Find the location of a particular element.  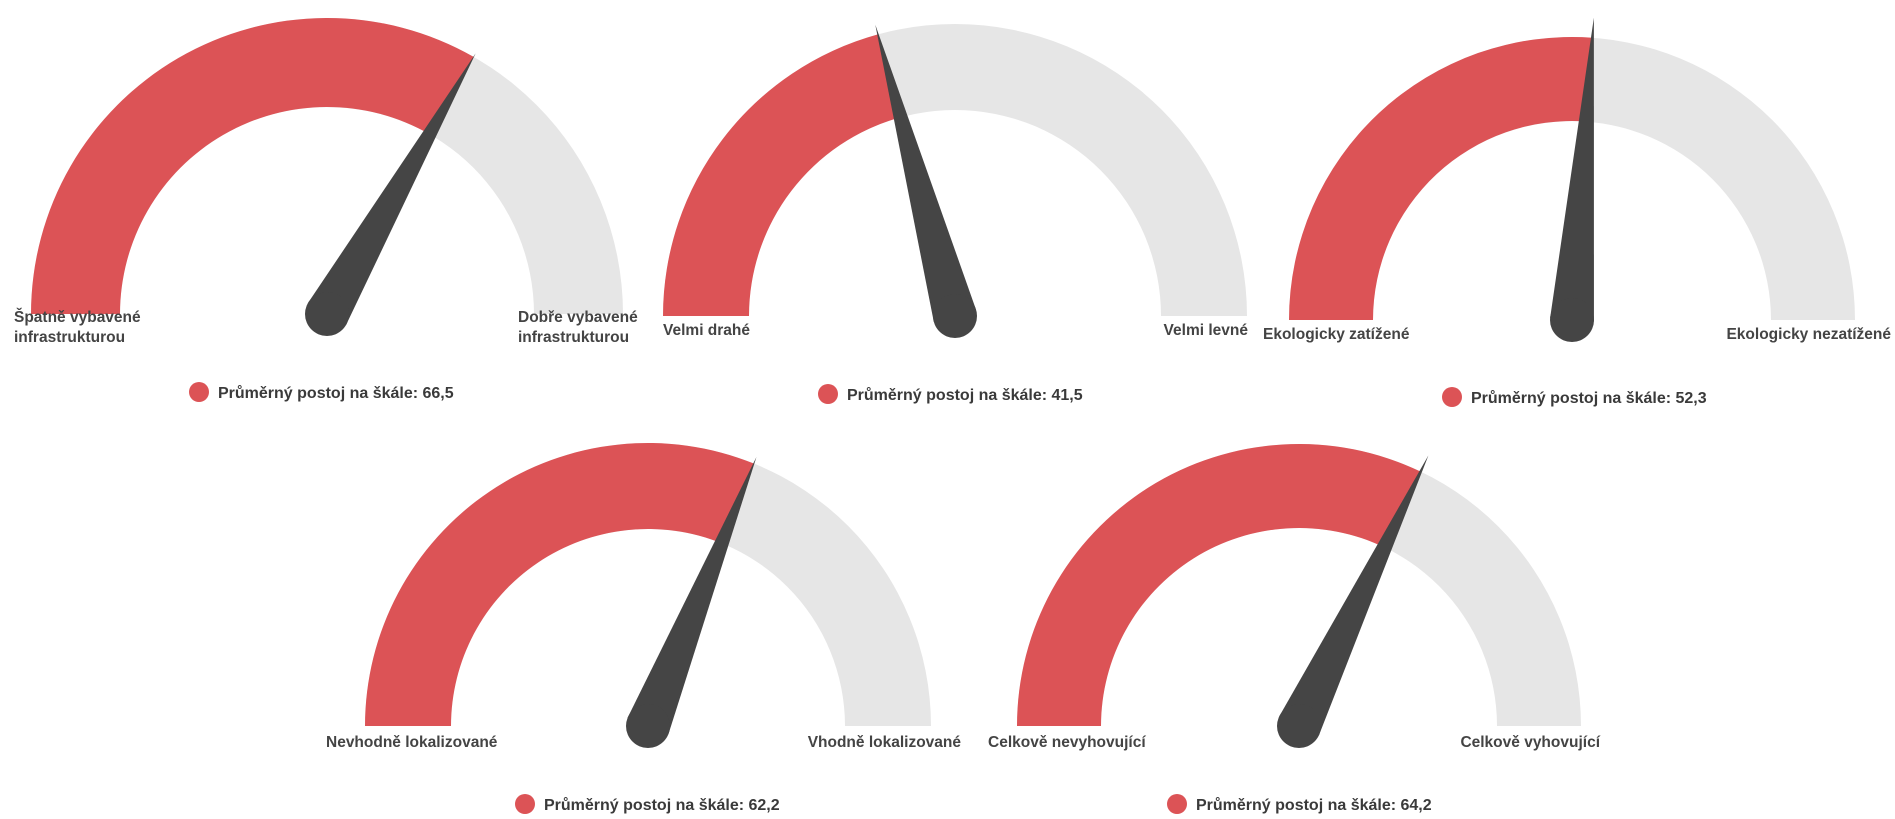

gauge-right-label: Celkově vyhovující is located at coordinates (1530, 742).